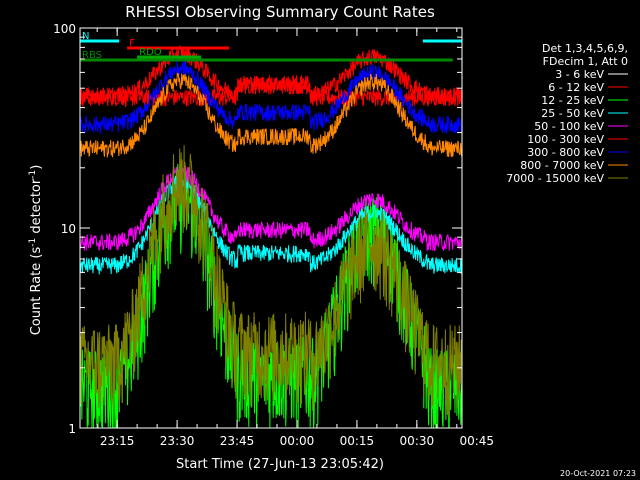 This screenshot has height=480, width=640. What do you see at coordinates (417, 441) in the screenshot?
I see `x-tick-label: 00:30` at bounding box center [417, 441].